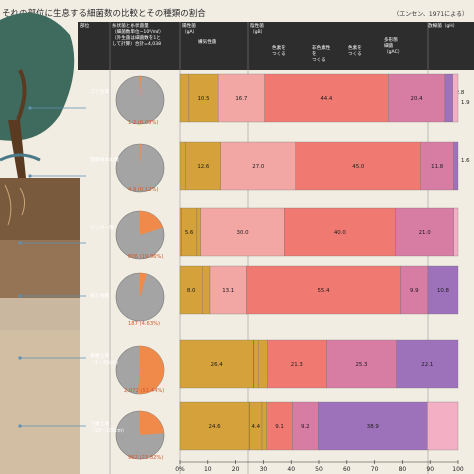 Image resolution: width=474 pixels, height=474 pixels. Describe the element at coordinates (355, 51) in the screenshot. I see `header-gram-neg-sub3: 色素を つくる` at that location.